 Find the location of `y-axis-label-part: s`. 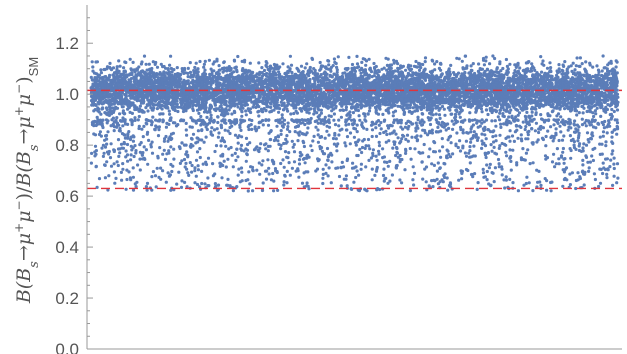

y-axis-label-part: s is located at coordinates (34, 264).